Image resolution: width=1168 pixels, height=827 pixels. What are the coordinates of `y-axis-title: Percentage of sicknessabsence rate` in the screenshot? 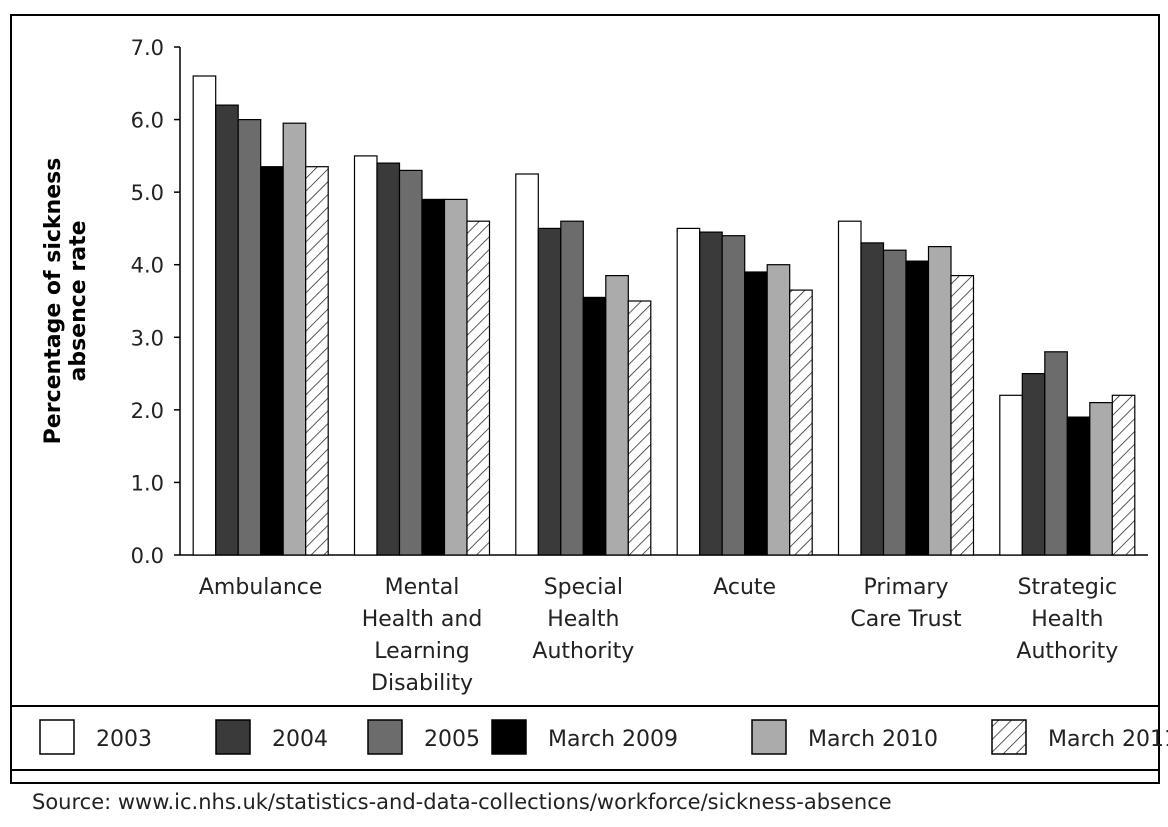 It's located at (66, 301).